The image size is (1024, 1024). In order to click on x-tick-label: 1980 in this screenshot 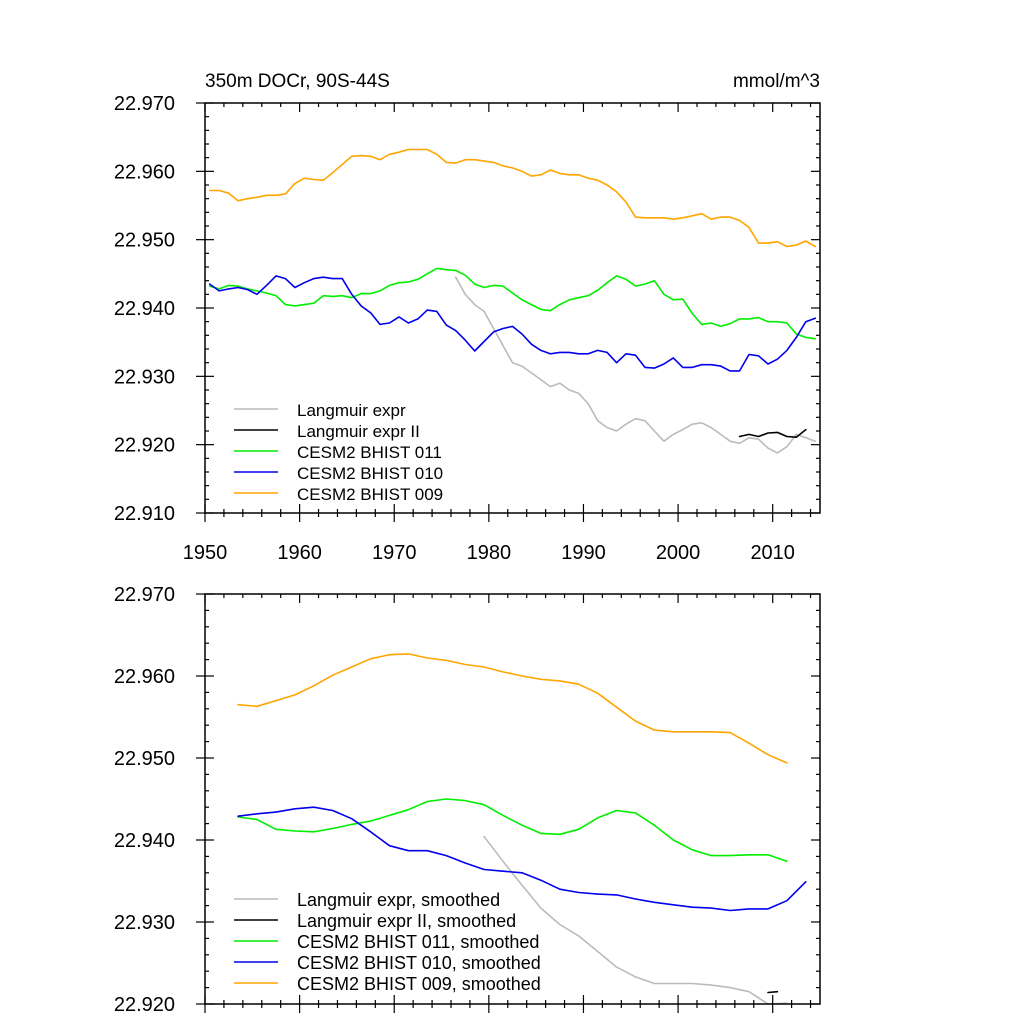, I will do `click(489, 553)`.